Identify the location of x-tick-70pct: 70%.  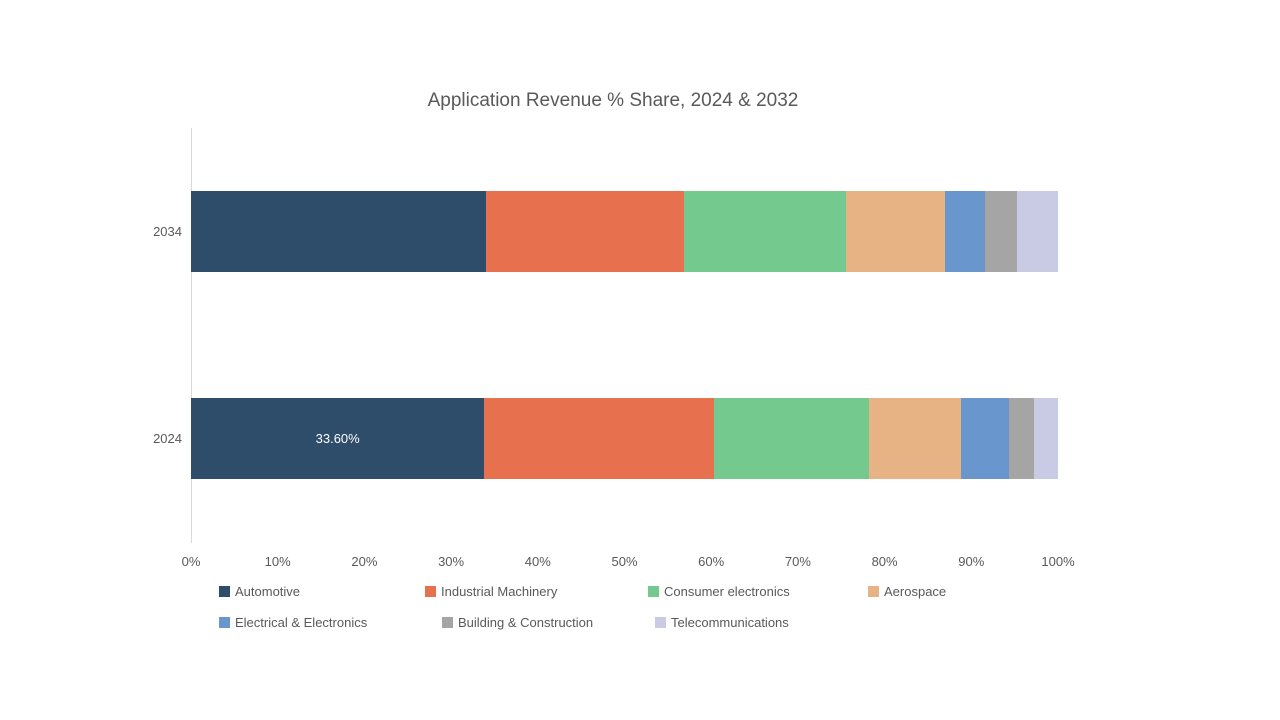
(797, 561).